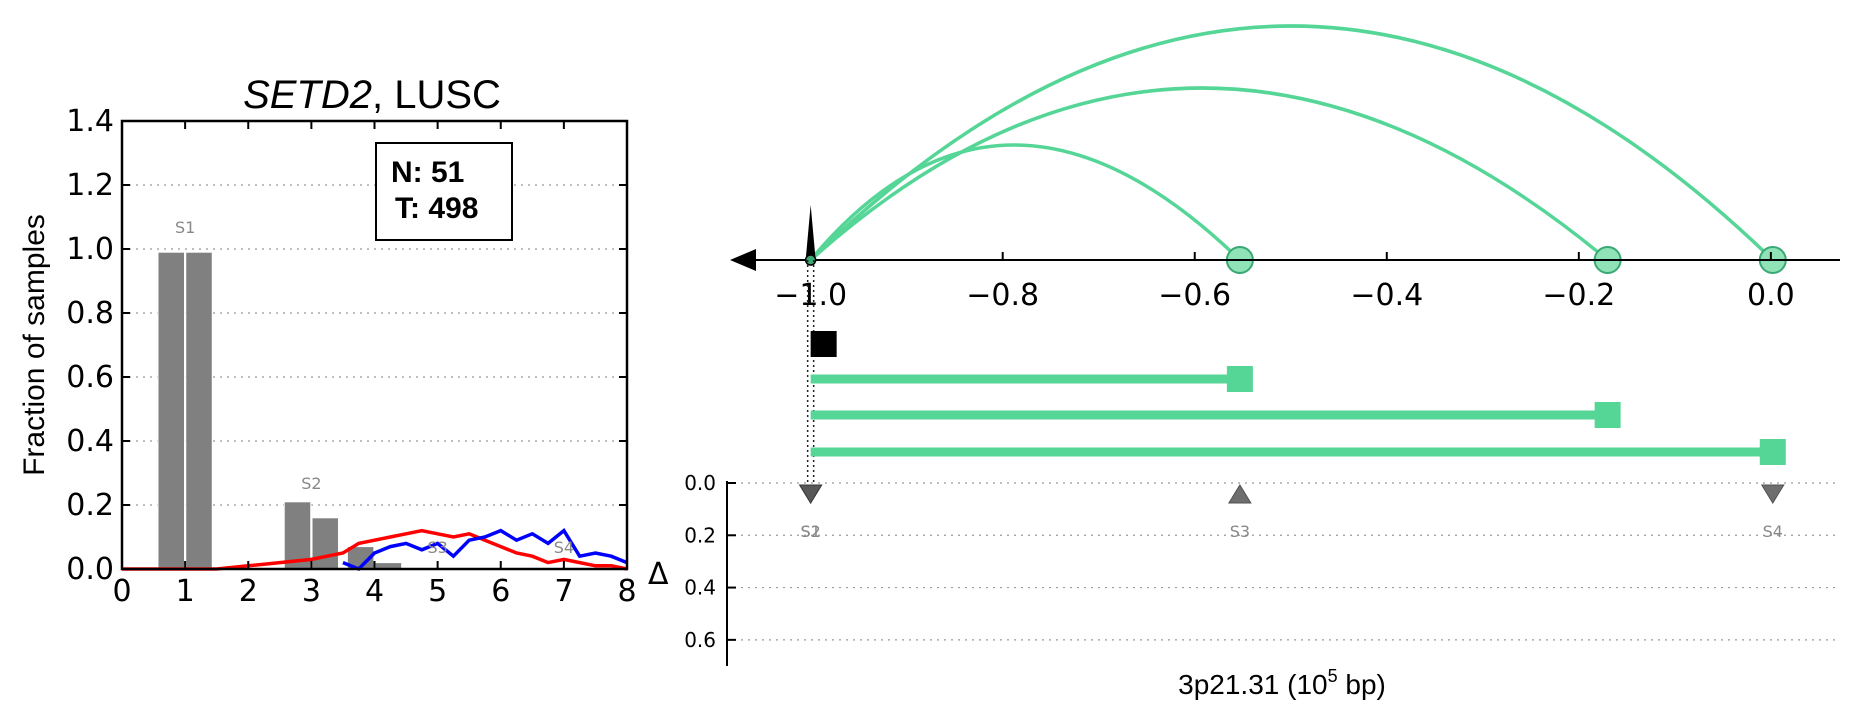 The height and width of the screenshot is (718, 1851). Describe the element at coordinates (700, 640) in the screenshot. I see `delta-tick-label: 0.6` at that location.